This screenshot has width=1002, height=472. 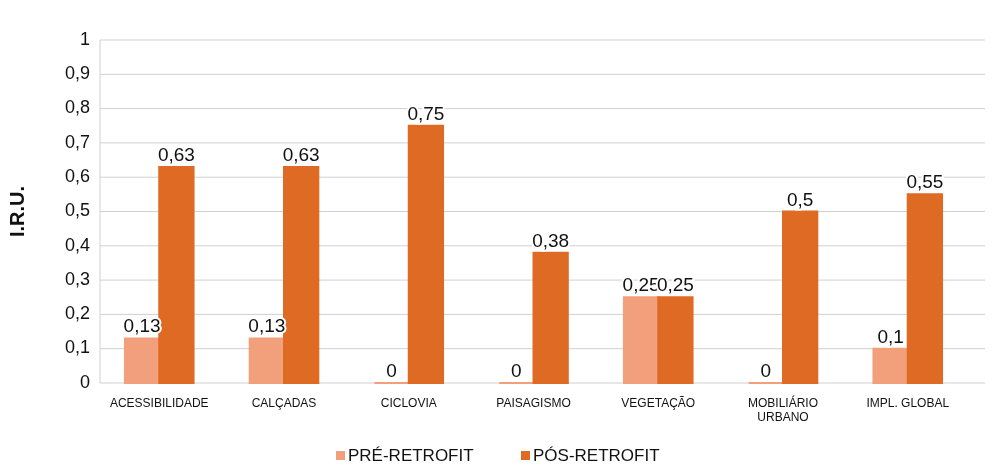 What do you see at coordinates (284, 403) in the screenshot?
I see `x-tick-label: CALÇADAS` at bounding box center [284, 403].